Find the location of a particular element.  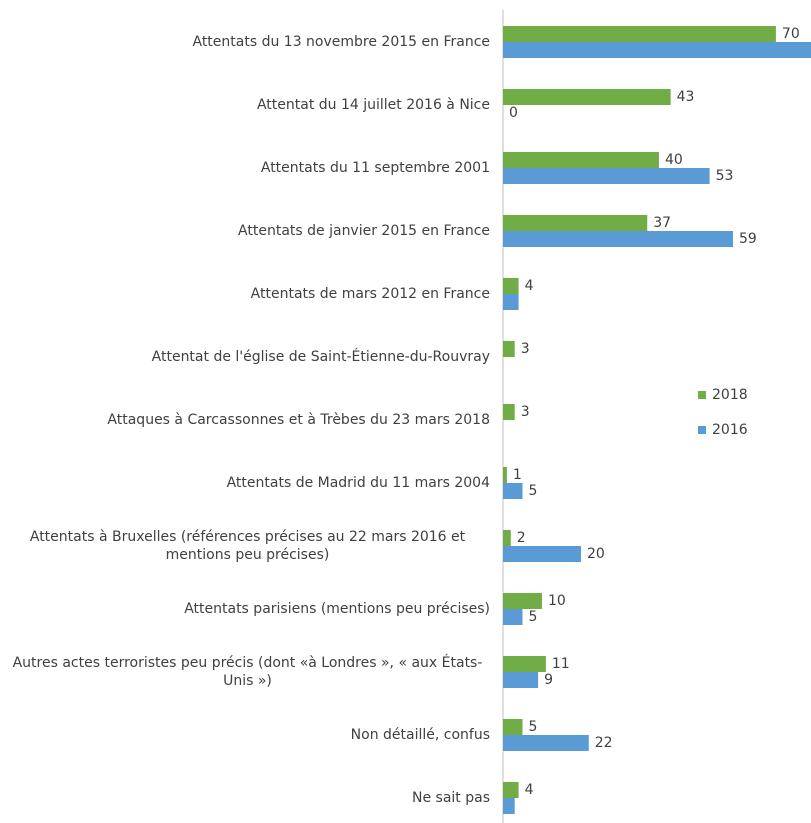

category-label: Attentats du 13 novembre 2015 en France is located at coordinates (341, 41).